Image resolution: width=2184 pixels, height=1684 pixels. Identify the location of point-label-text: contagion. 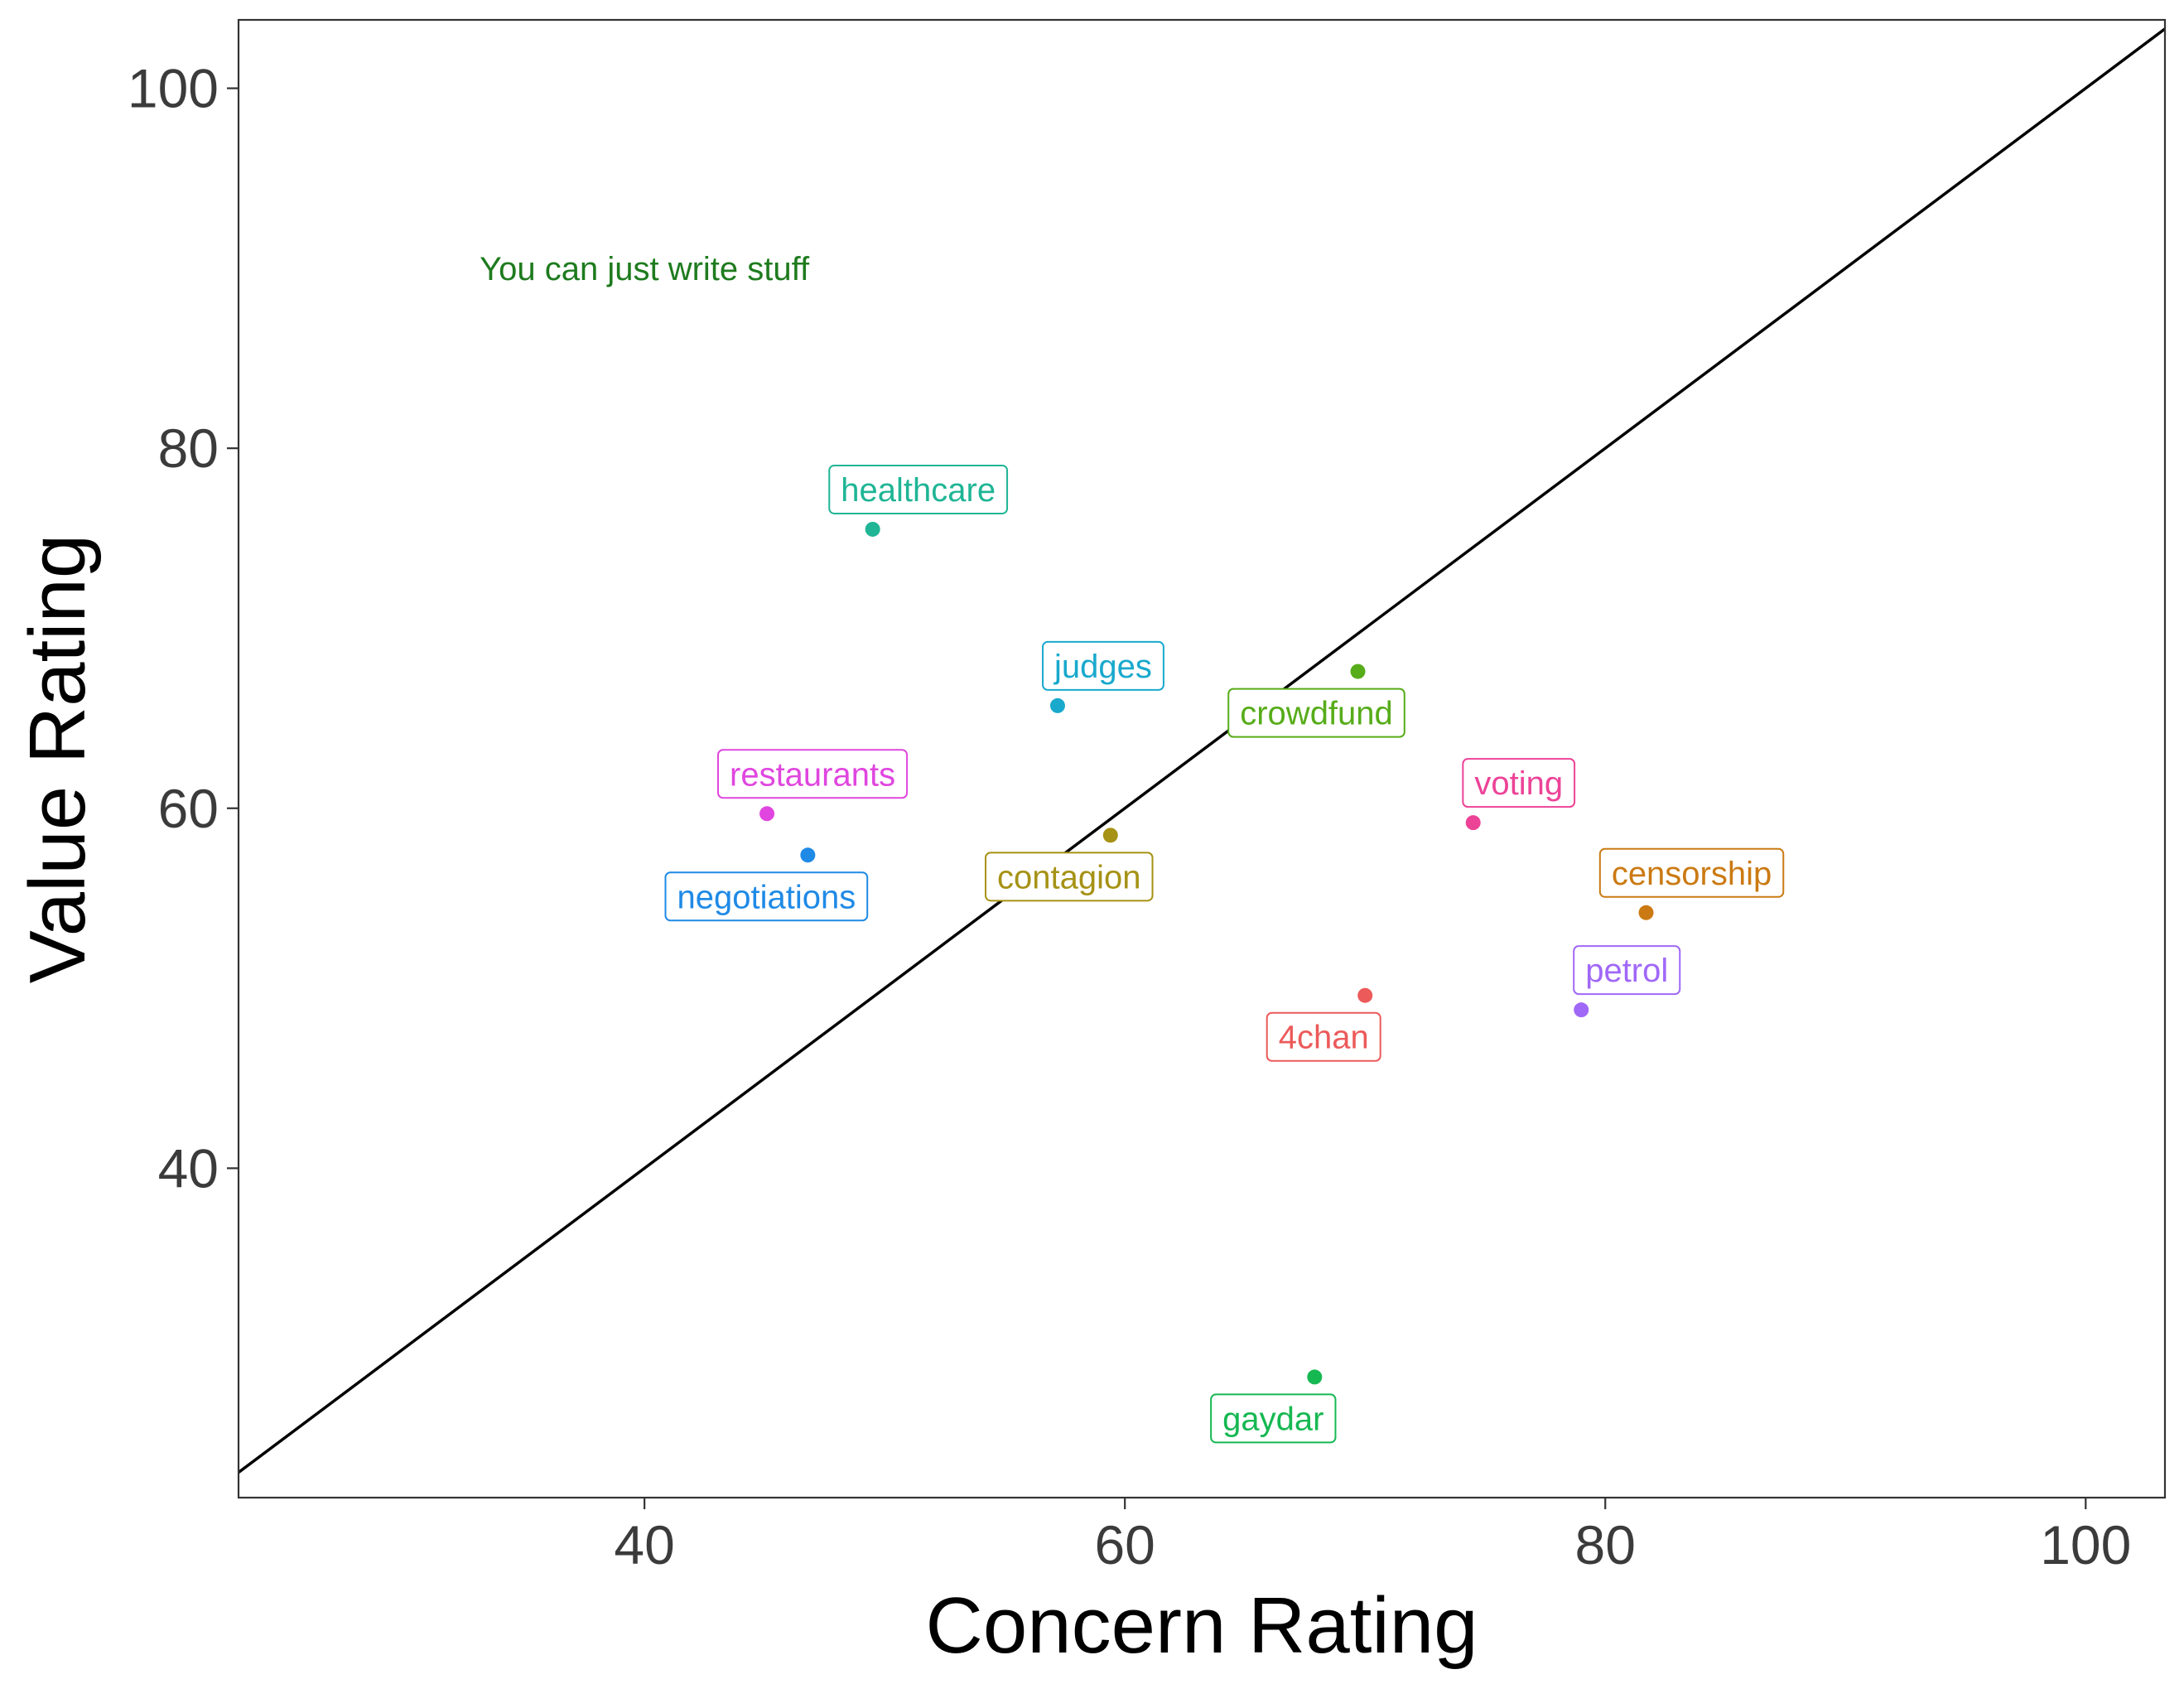
(1068, 877).